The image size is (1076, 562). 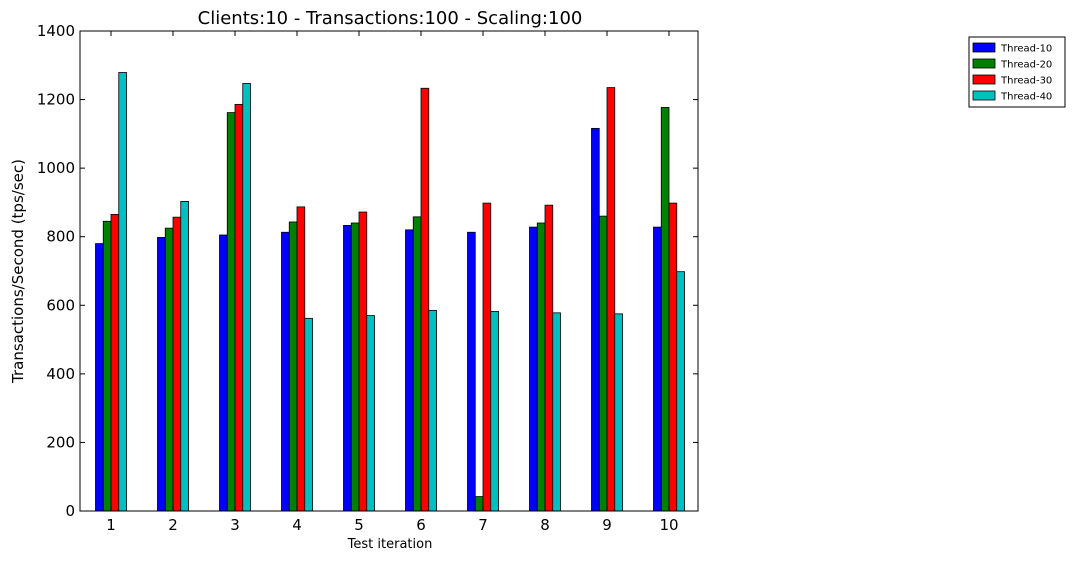 I want to click on y-tick-label: 400, so click(x=60, y=374).